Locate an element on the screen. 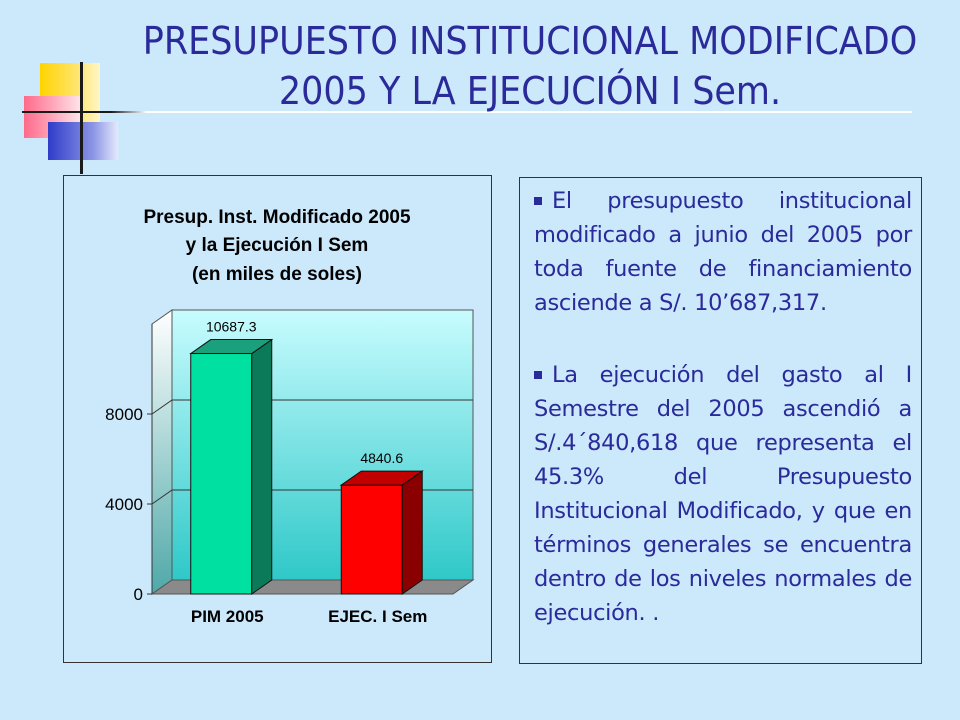 This screenshot has width=960, height=720. y-tick-label: 8000 is located at coordinates (124, 414).